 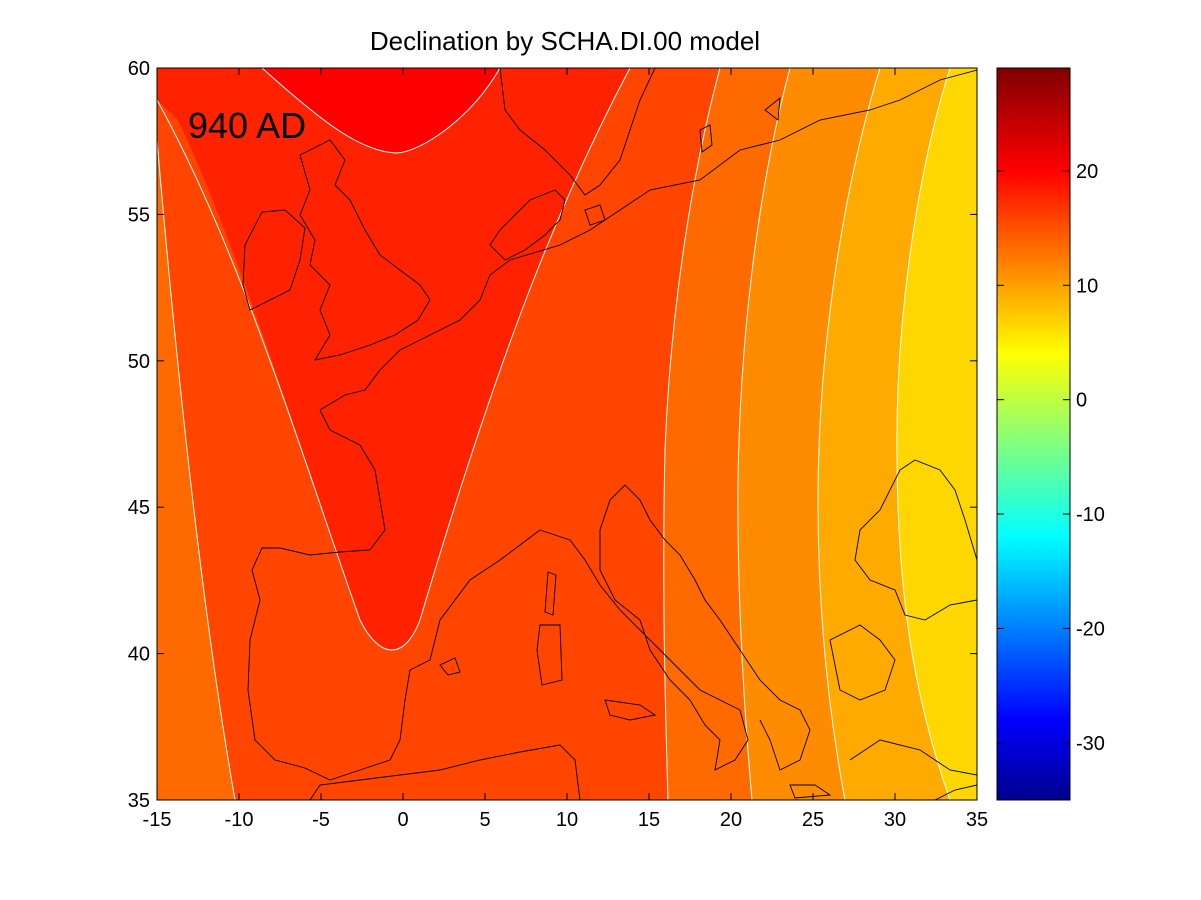 What do you see at coordinates (139, 362) in the screenshot?
I see `tick-label: 50` at bounding box center [139, 362].